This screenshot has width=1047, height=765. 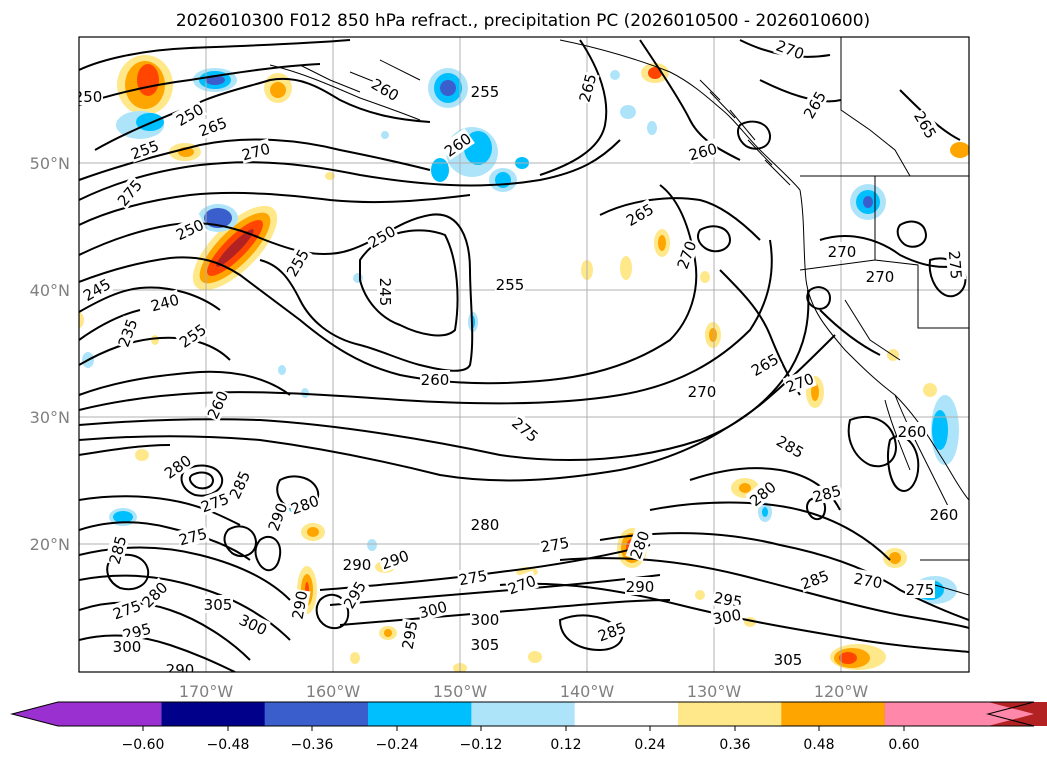 I want to click on contour-label: 250, so click(x=88, y=97).